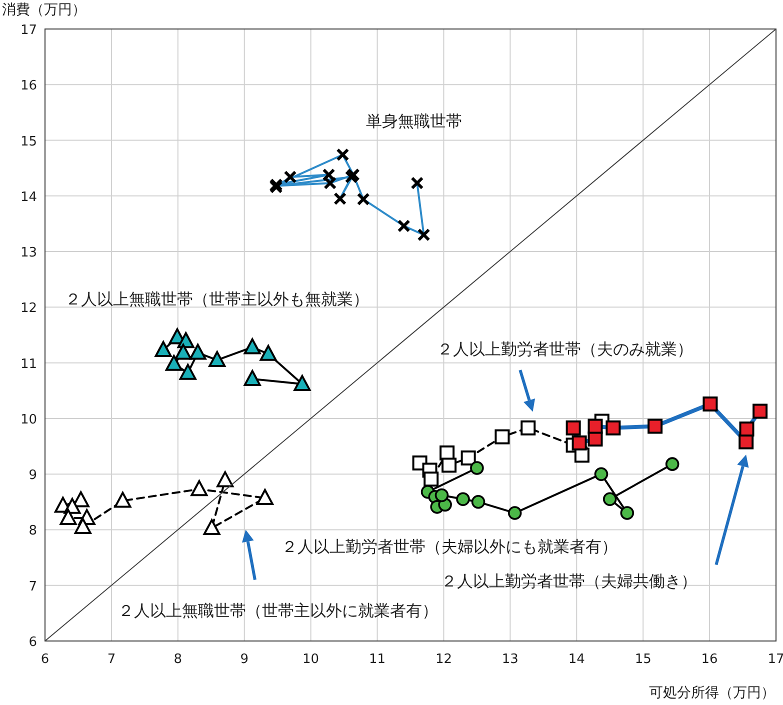 This screenshot has width=783, height=705. What do you see at coordinates (45, 659) in the screenshot?
I see `x-tick-label: 6` at bounding box center [45, 659].